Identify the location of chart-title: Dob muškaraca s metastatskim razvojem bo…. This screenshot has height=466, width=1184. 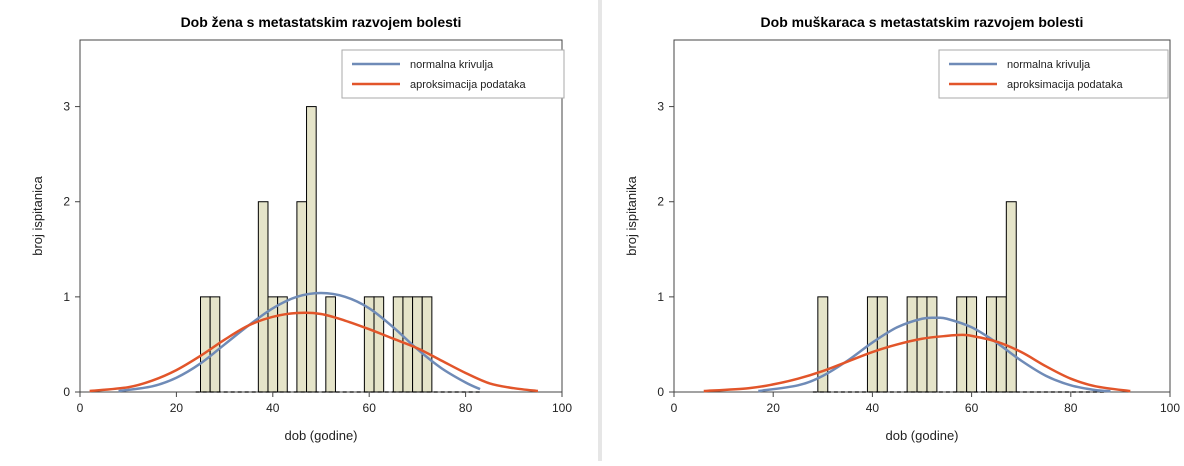
(922, 22).